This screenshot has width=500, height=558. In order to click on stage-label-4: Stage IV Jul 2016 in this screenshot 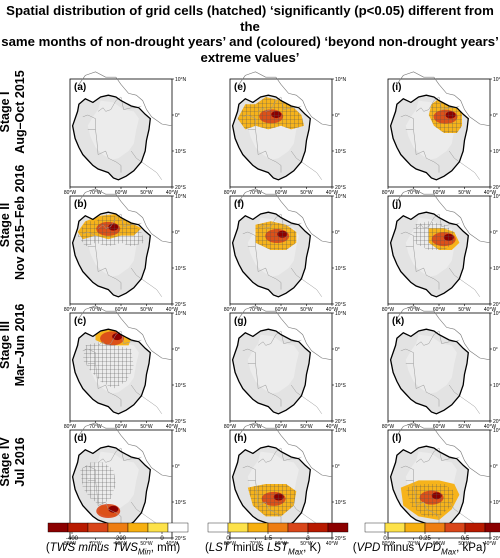, I will do `click(14, 462)`.